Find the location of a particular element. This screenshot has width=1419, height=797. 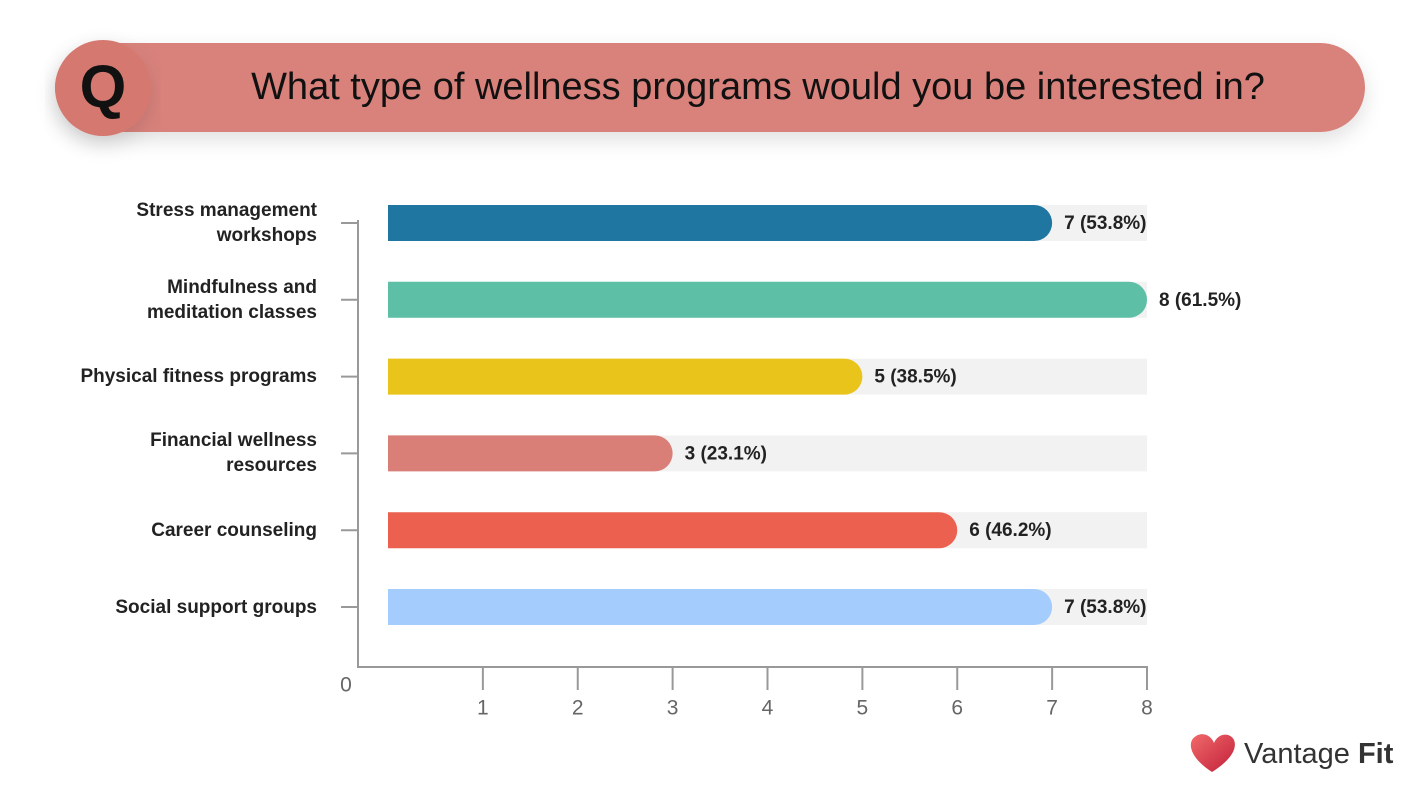

category-label: Stress management workshops is located at coordinates (226, 223).